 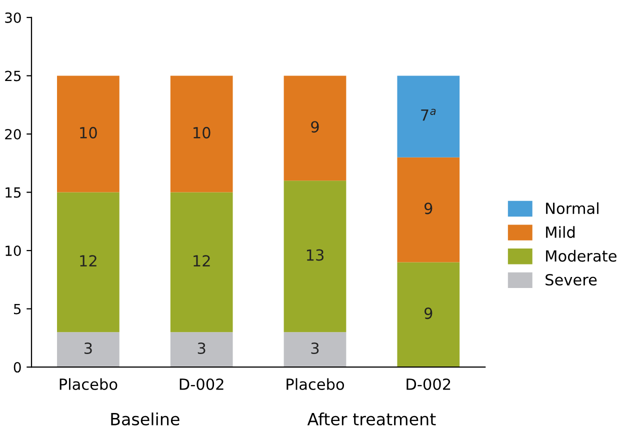 I want to click on data-label: 13, so click(x=315, y=255).